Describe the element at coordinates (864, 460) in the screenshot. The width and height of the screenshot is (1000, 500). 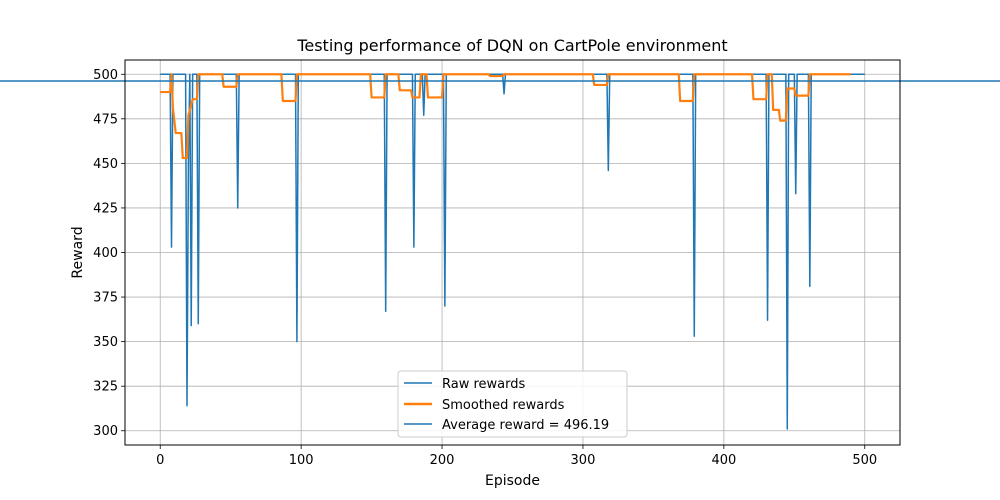
I see `x-tick-label: 500` at that location.